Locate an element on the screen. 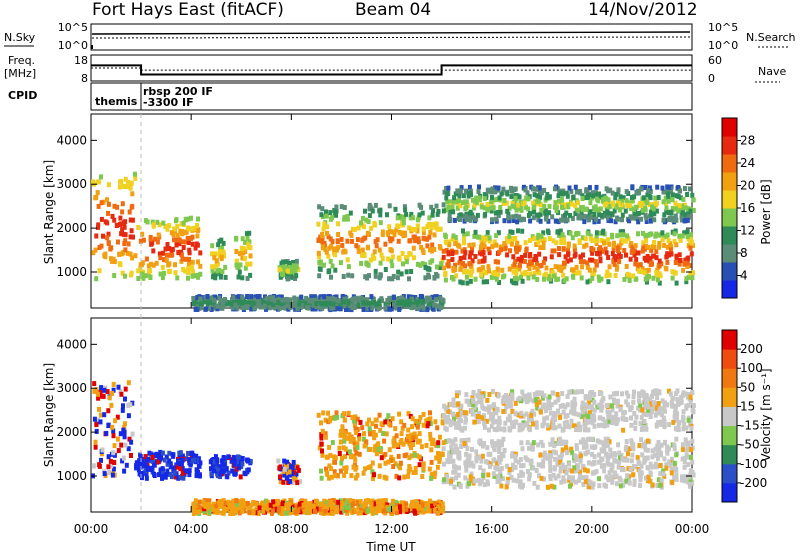  freq-label-line1: Freq. is located at coordinates (21, 60).